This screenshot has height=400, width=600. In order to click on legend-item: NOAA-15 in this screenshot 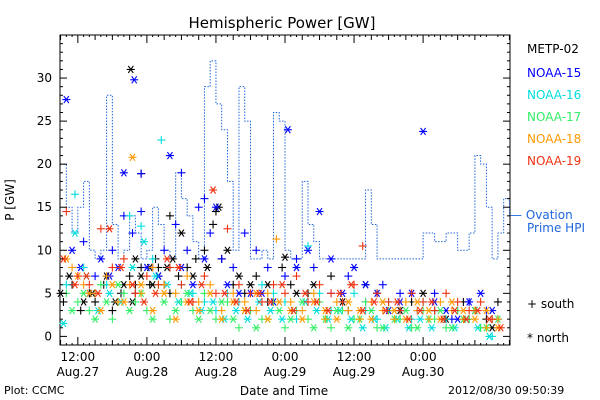, I will do `click(554, 73)`.